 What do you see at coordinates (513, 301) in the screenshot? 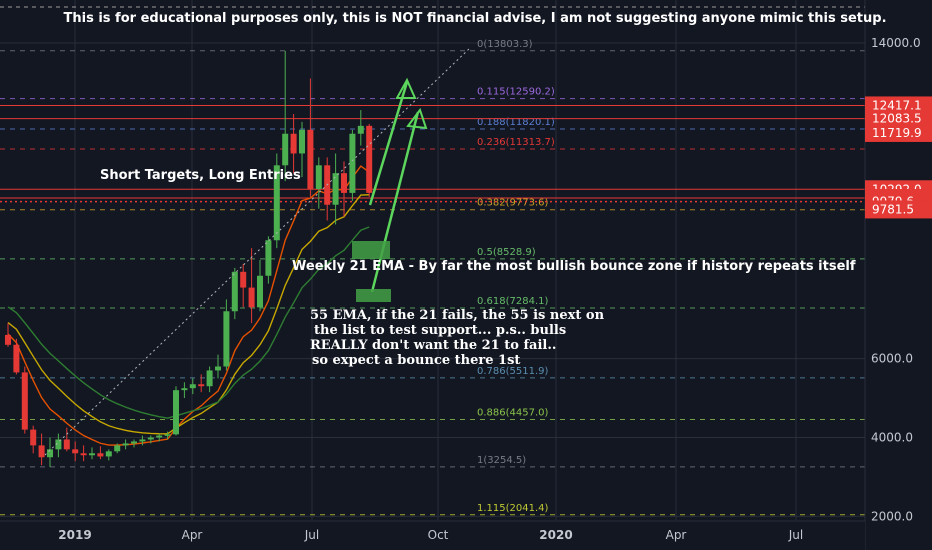
I see `fib-label: 0.618(7284.1)` at bounding box center [513, 301].